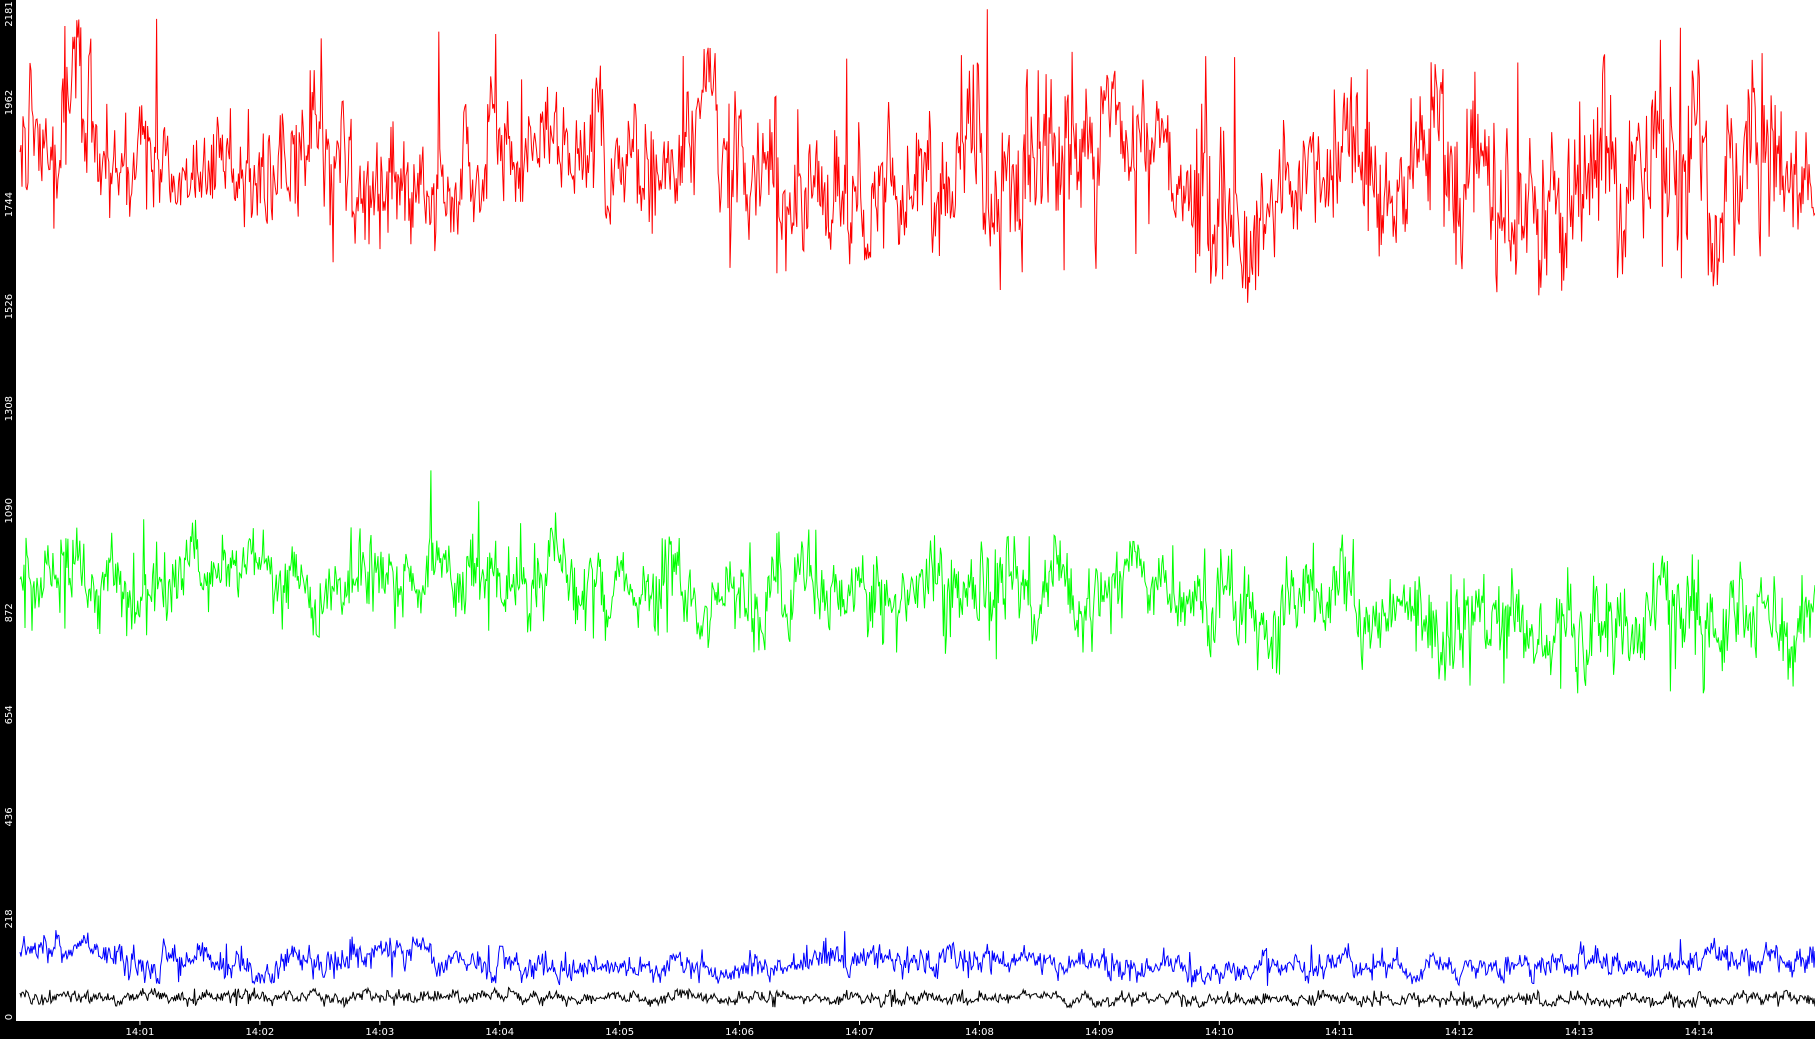 Image resolution: width=1815 pixels, height=1039 pixels. I want to click on x-tick-label: 14:04, so click(499, 1032).